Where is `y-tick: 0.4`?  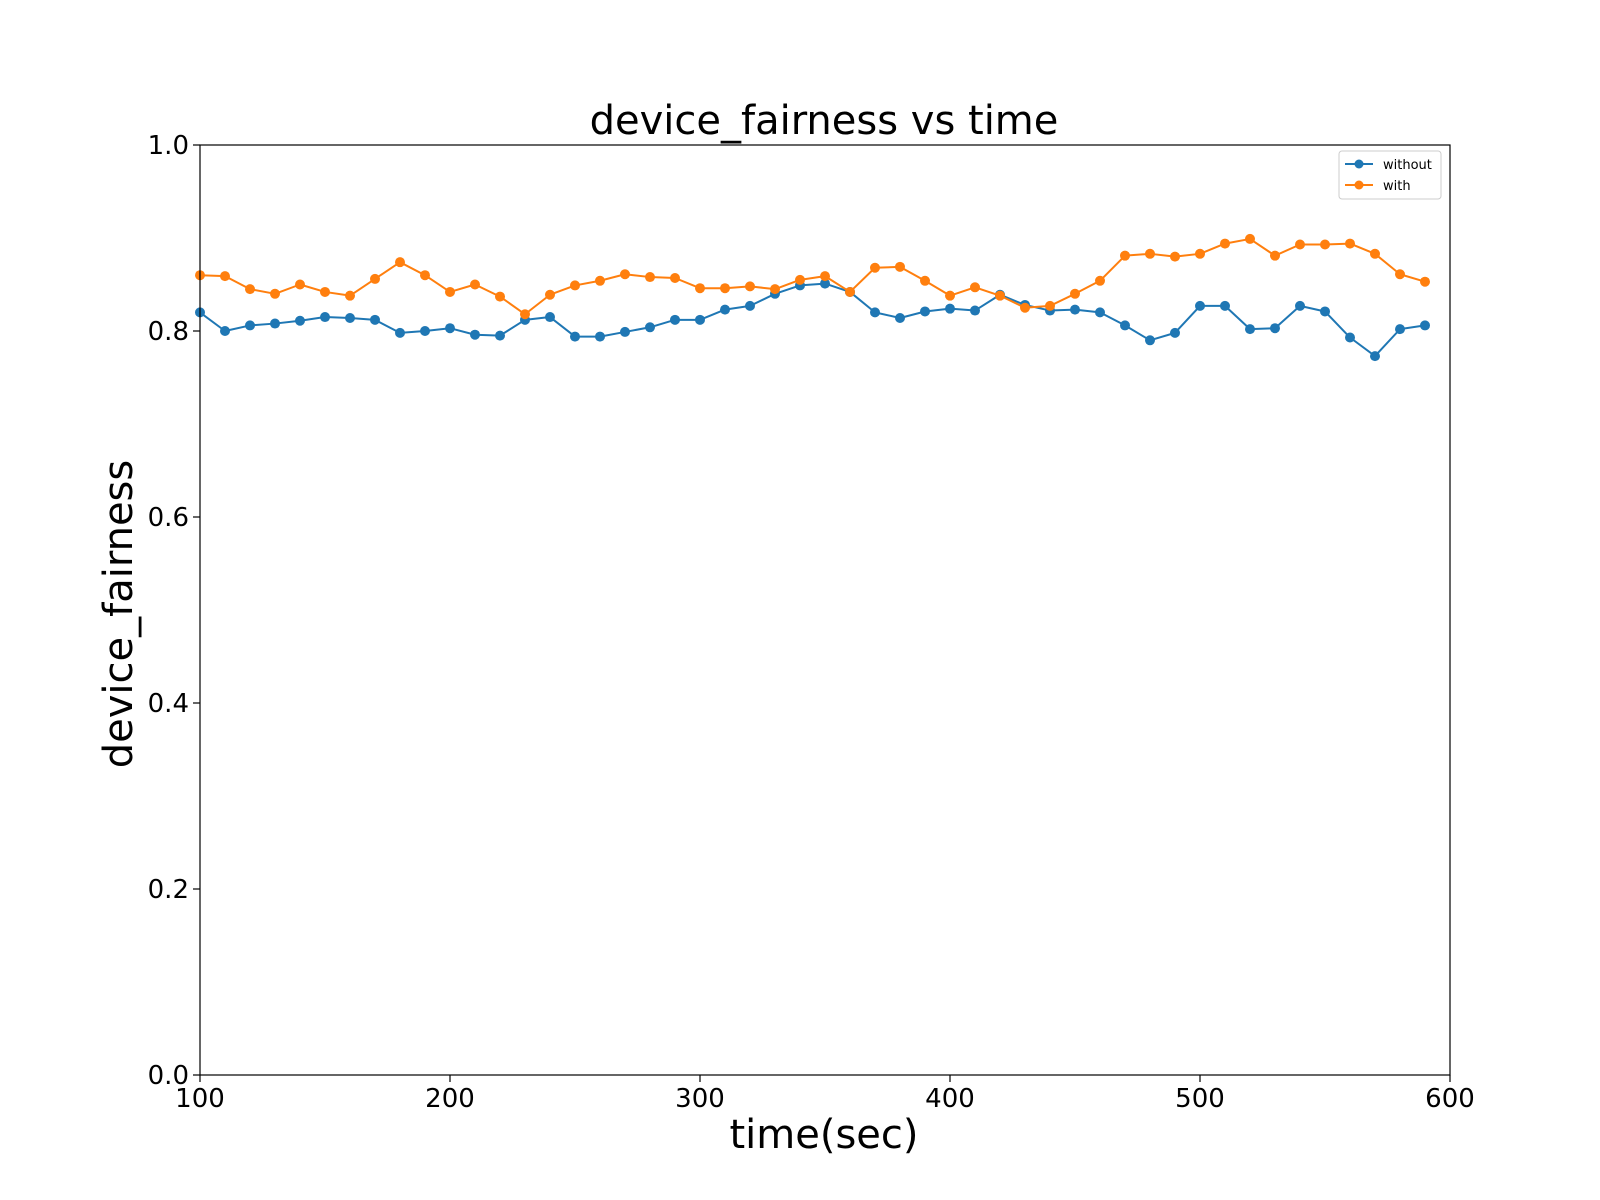 y-tick: 0.4 is located at coordinates (174, 704).